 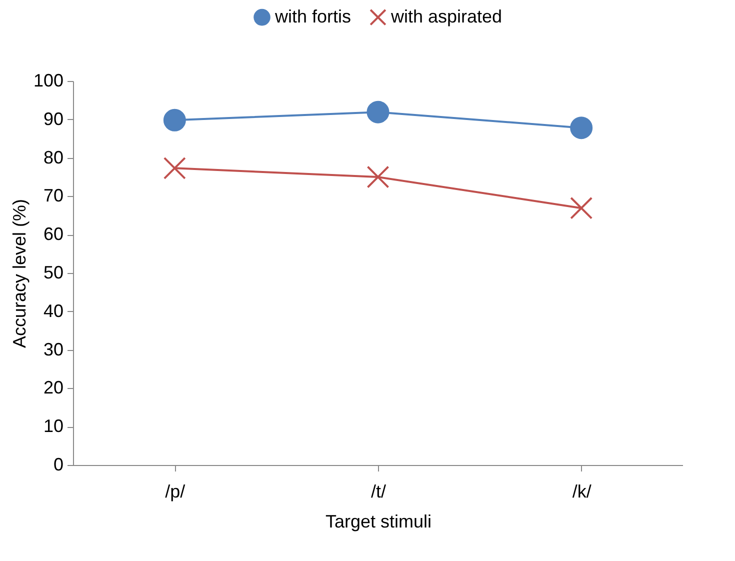 I want to click on y-tick-label: 100, so click(x=48, y=80).